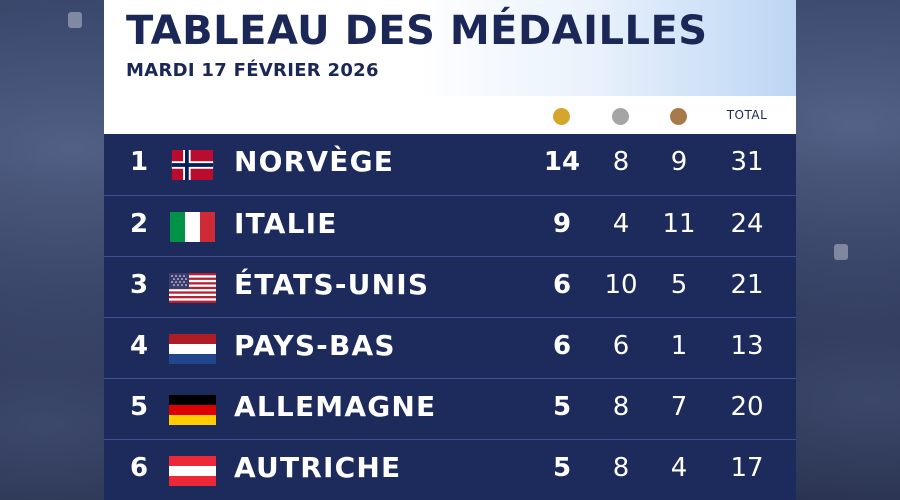 This screenshot has width=900, height=500. Describe the element at coordinates (450, 115) in the screenshot. I see `column-header-bar: TOTAL` at that location.